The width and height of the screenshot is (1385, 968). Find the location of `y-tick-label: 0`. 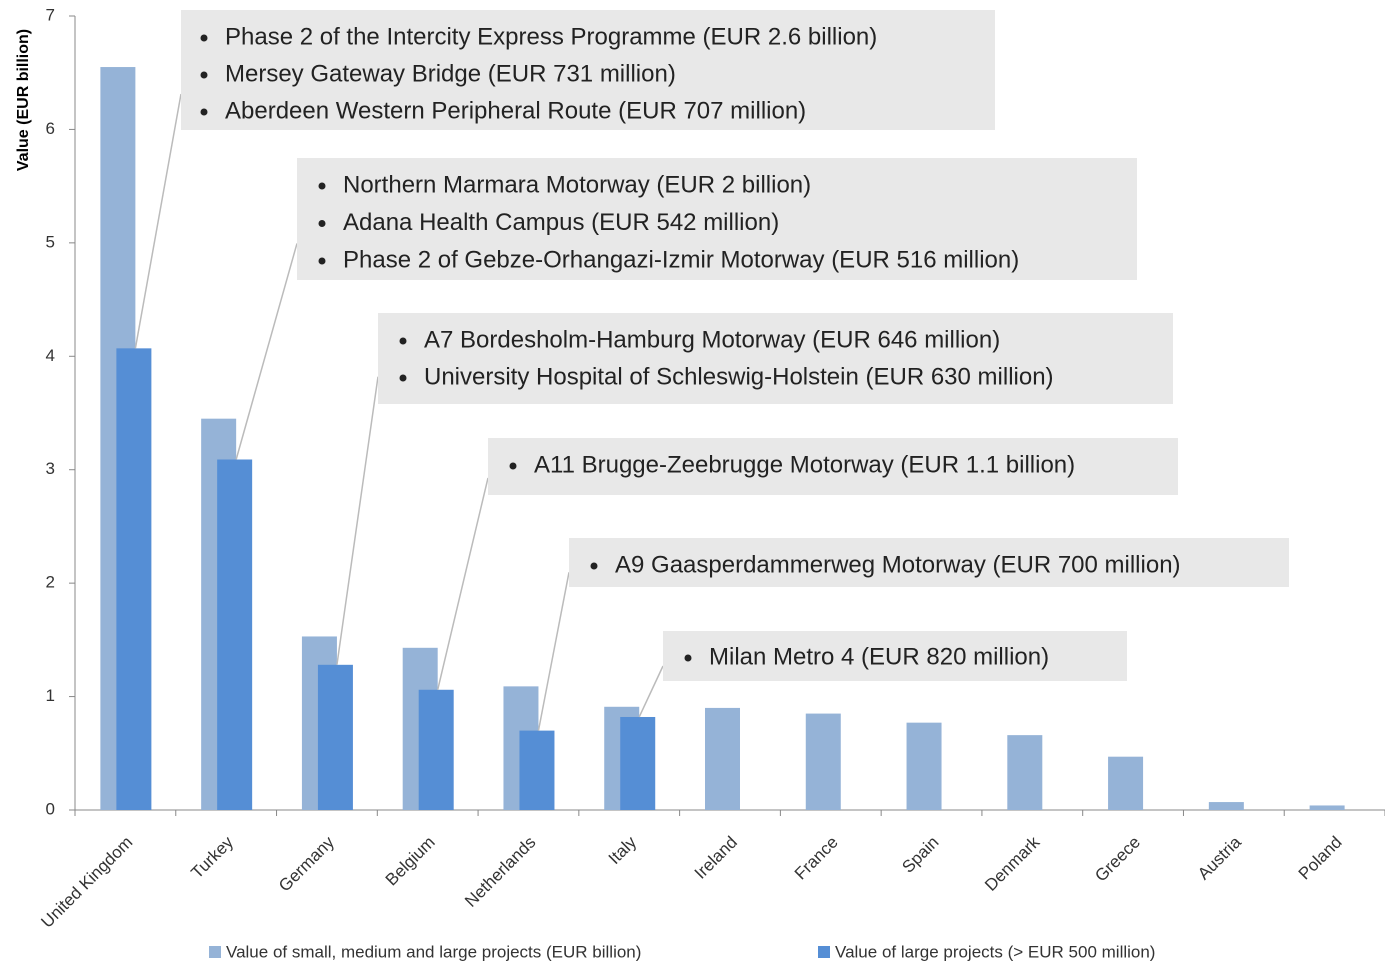

y-tick-label: 0 is located at coordinates (50, 808).